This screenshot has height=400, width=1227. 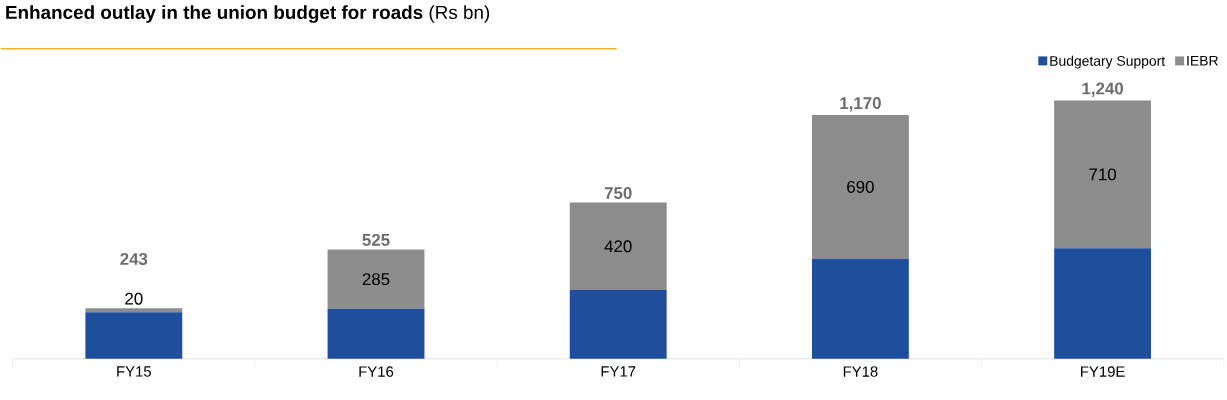 What do you see at coordinates (1103, 372) in the screenshot?
I see `x-tick-label: FY19E` at bounding box center [1103, 372].